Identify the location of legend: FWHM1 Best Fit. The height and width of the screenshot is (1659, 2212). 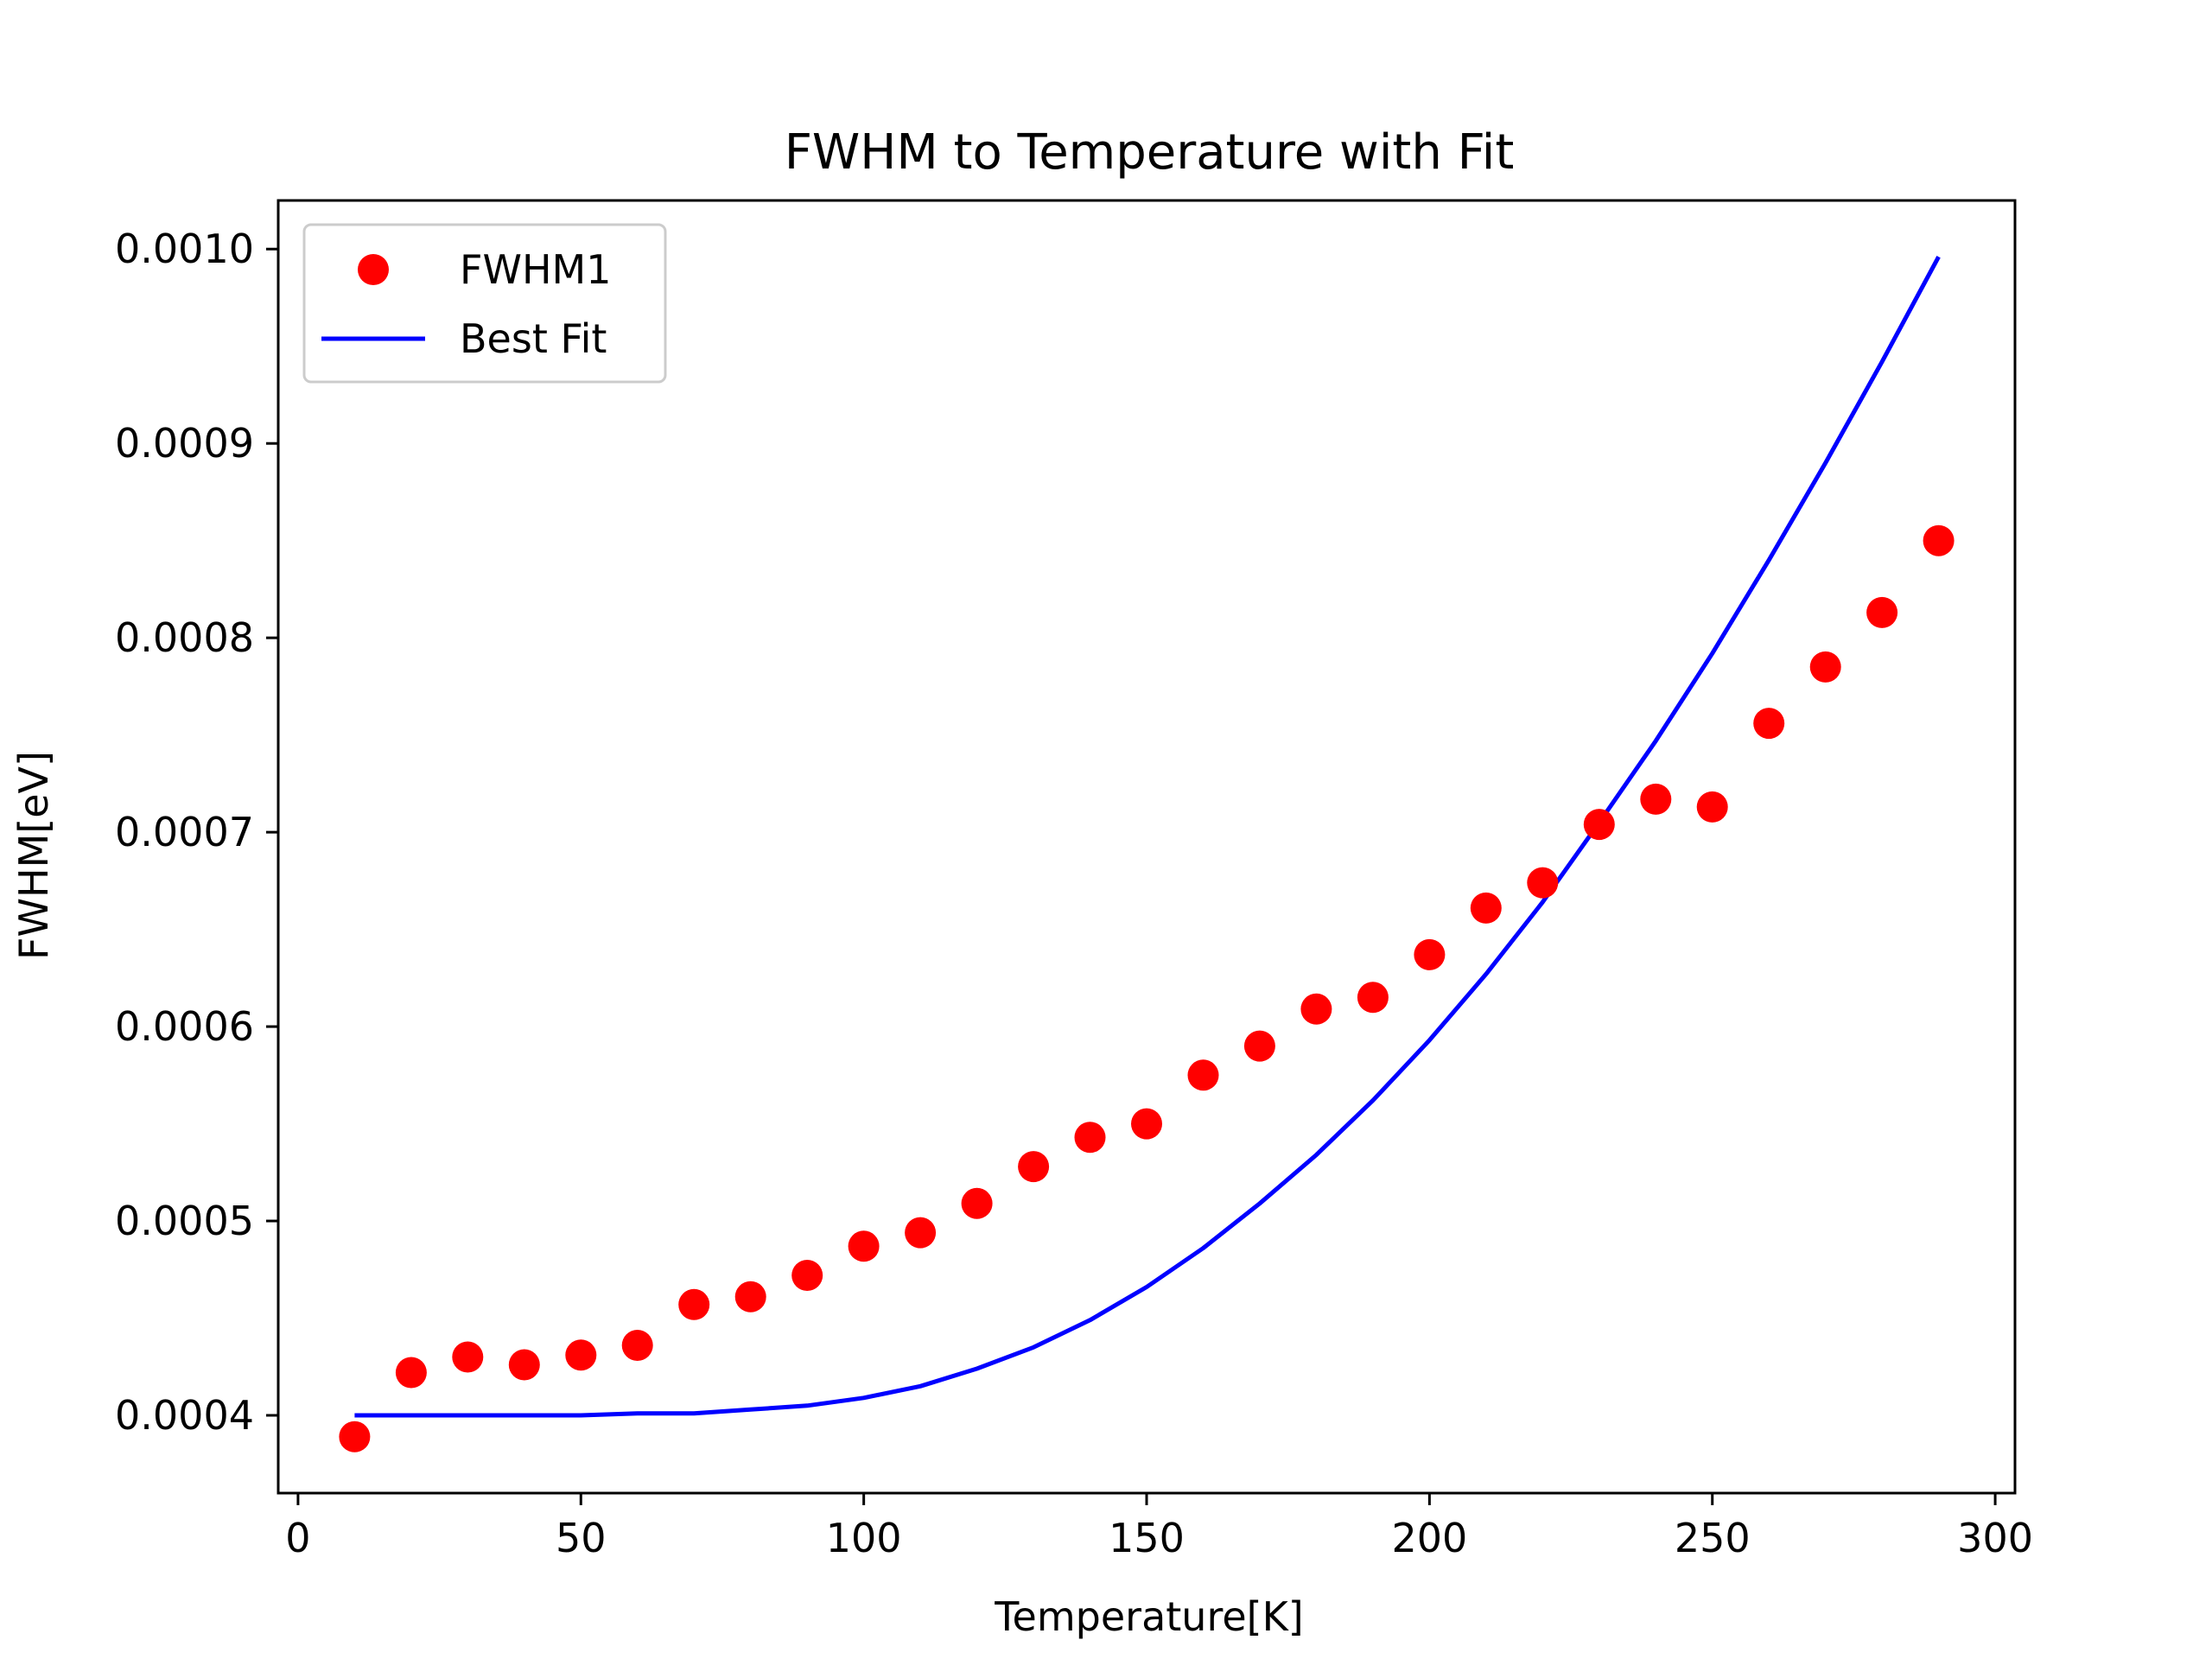
(484, 303).